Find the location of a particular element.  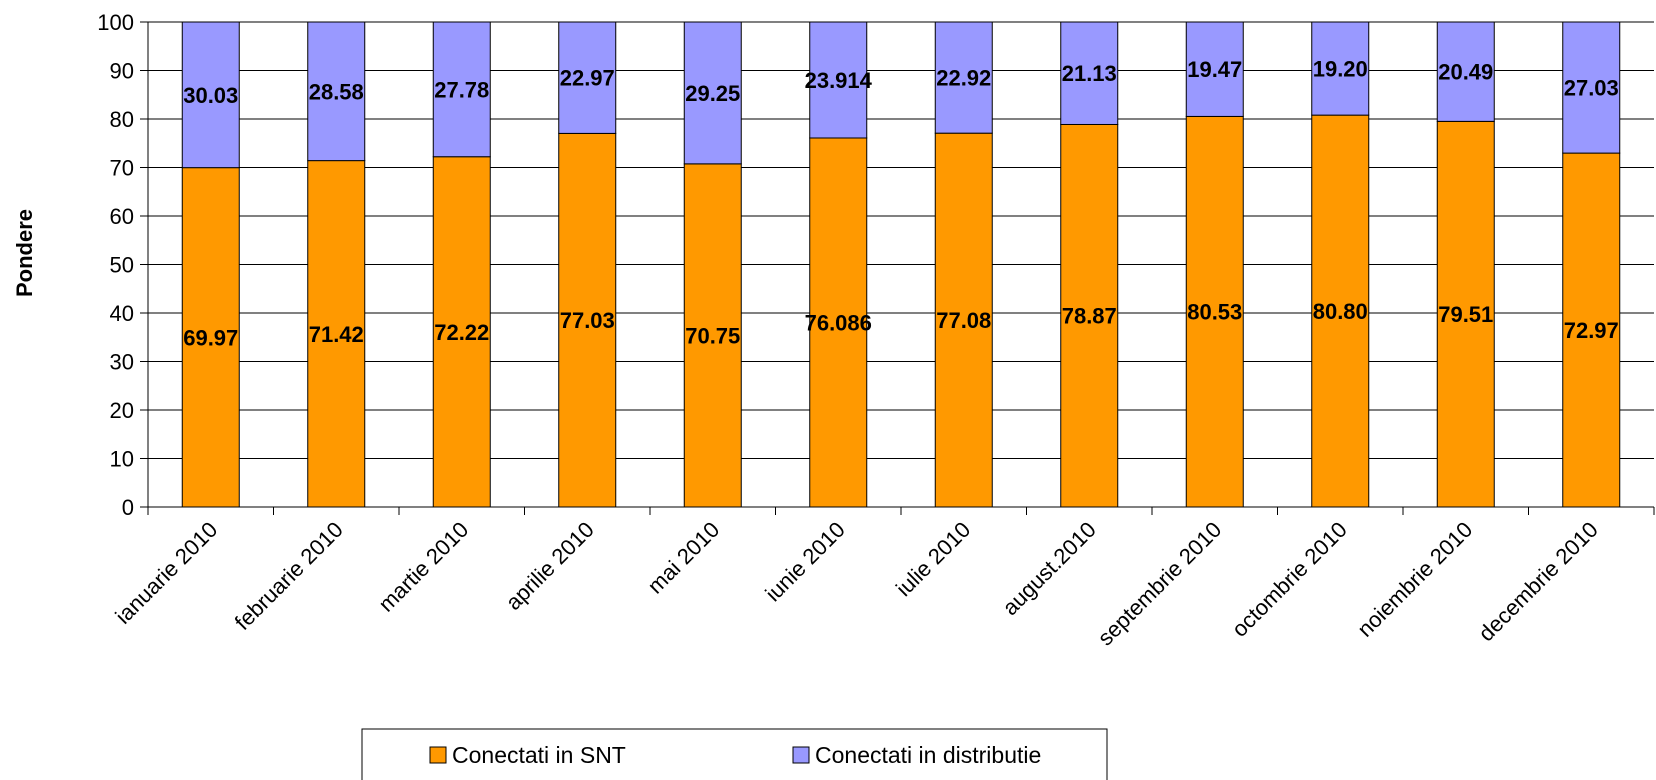

data-label-snt-8: 80.53 is located at coordinates (1214, 312).